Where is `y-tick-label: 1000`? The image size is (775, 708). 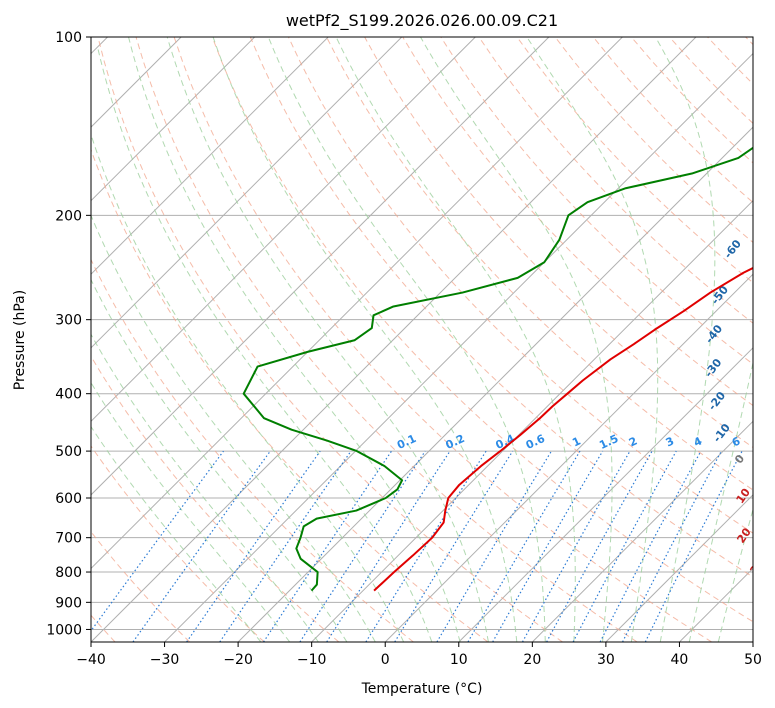
y-tick-label: 1000 is located at coordinates (64, 630).